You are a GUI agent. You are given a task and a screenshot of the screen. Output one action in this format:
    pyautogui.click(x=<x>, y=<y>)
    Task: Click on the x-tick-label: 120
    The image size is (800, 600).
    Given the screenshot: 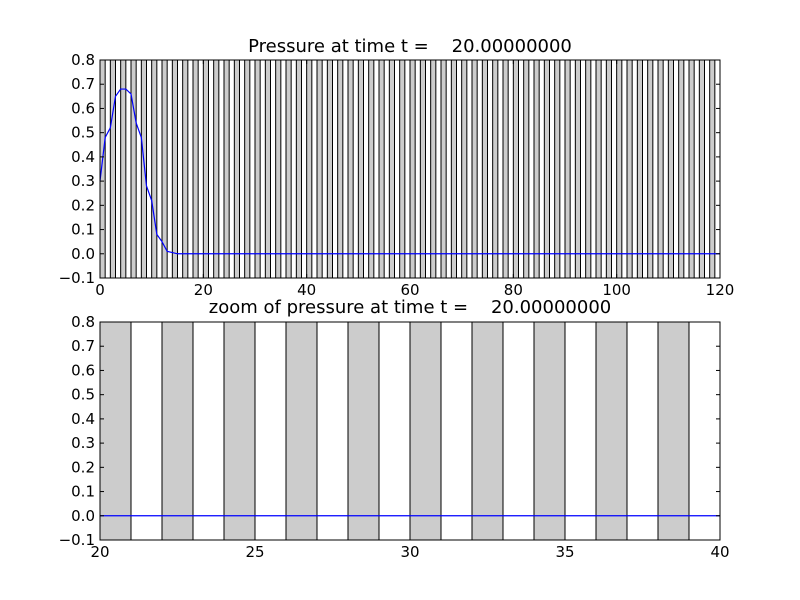 What is the action you would take?
    pyautogui.click(x=720, y=290)
    